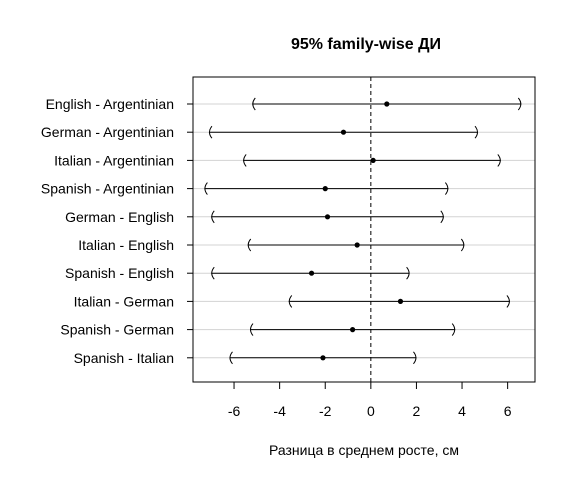  What do you see at coordinates (371, 411) in the screenshot?
I see `x-tick-label: 0` at bounding box center [371, 411].